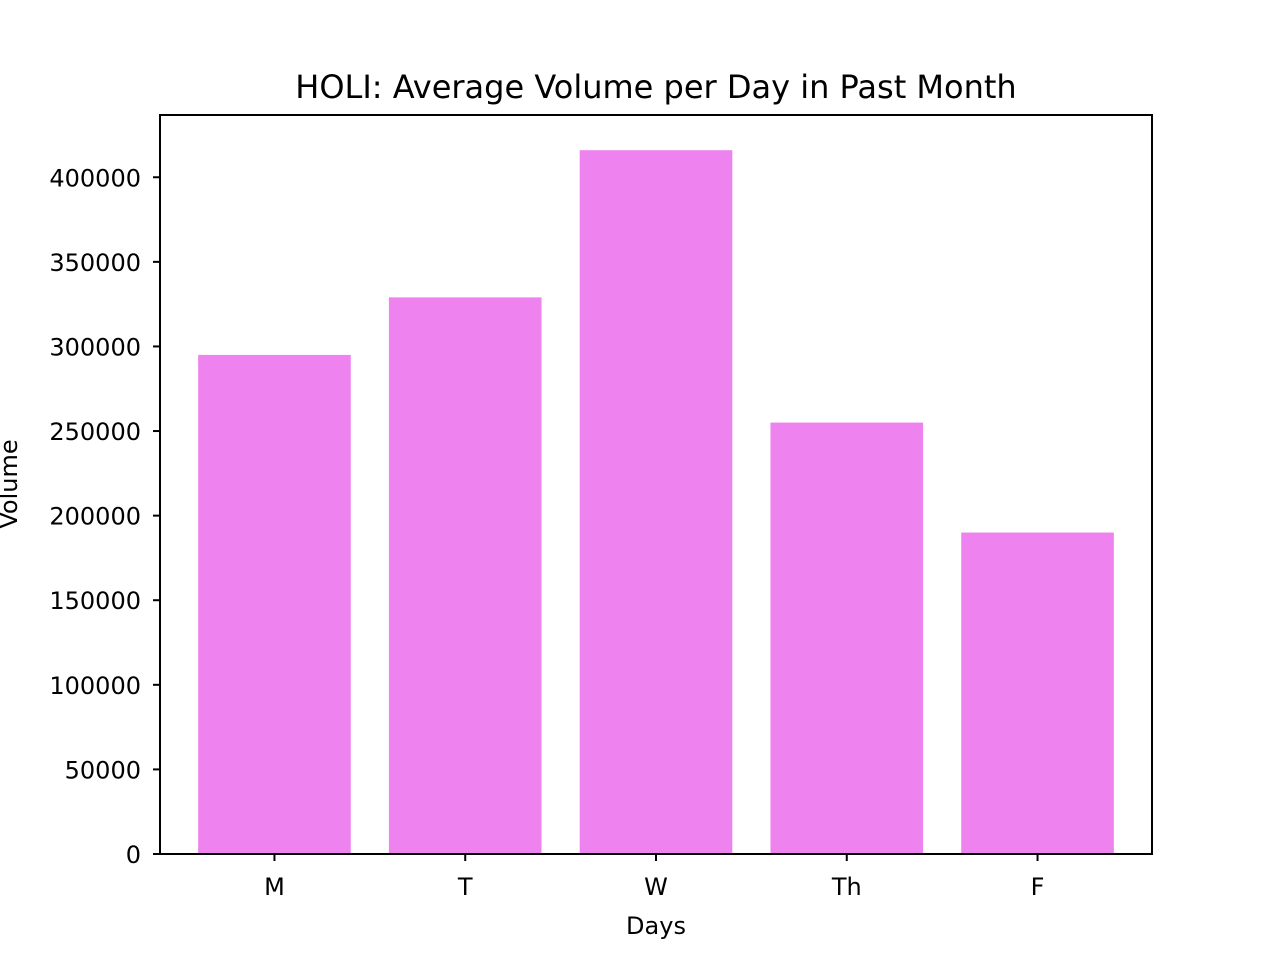  Describe the element at coordinates (95, 517) in the screenshot. I see `y-tick-label: 200000` at that location.